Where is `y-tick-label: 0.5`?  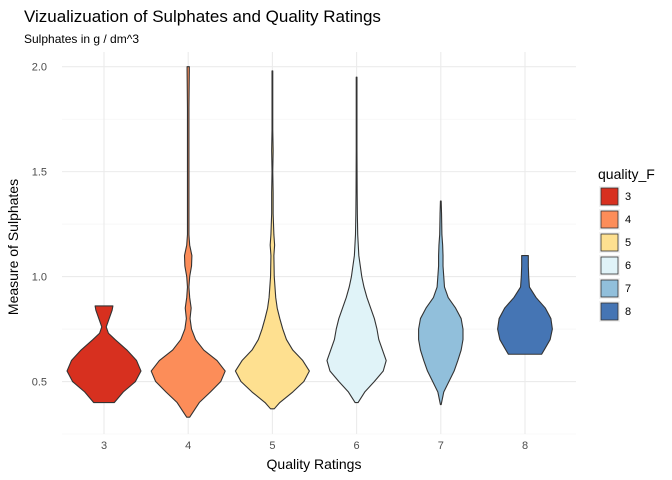 y-tick-label: 0.5 is located at coordinates (39, 383).